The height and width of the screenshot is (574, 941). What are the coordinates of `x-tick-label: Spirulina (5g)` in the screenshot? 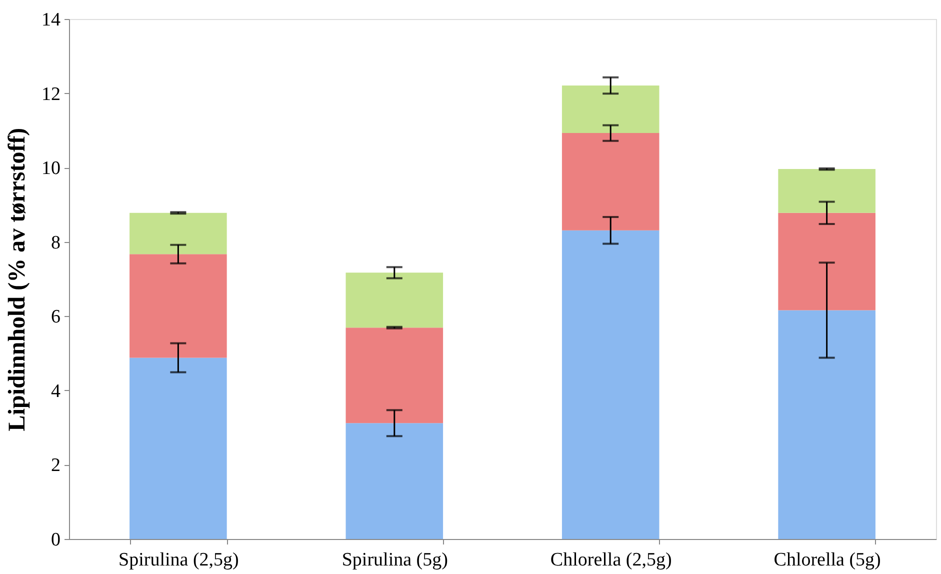 It's located at (395, 560).